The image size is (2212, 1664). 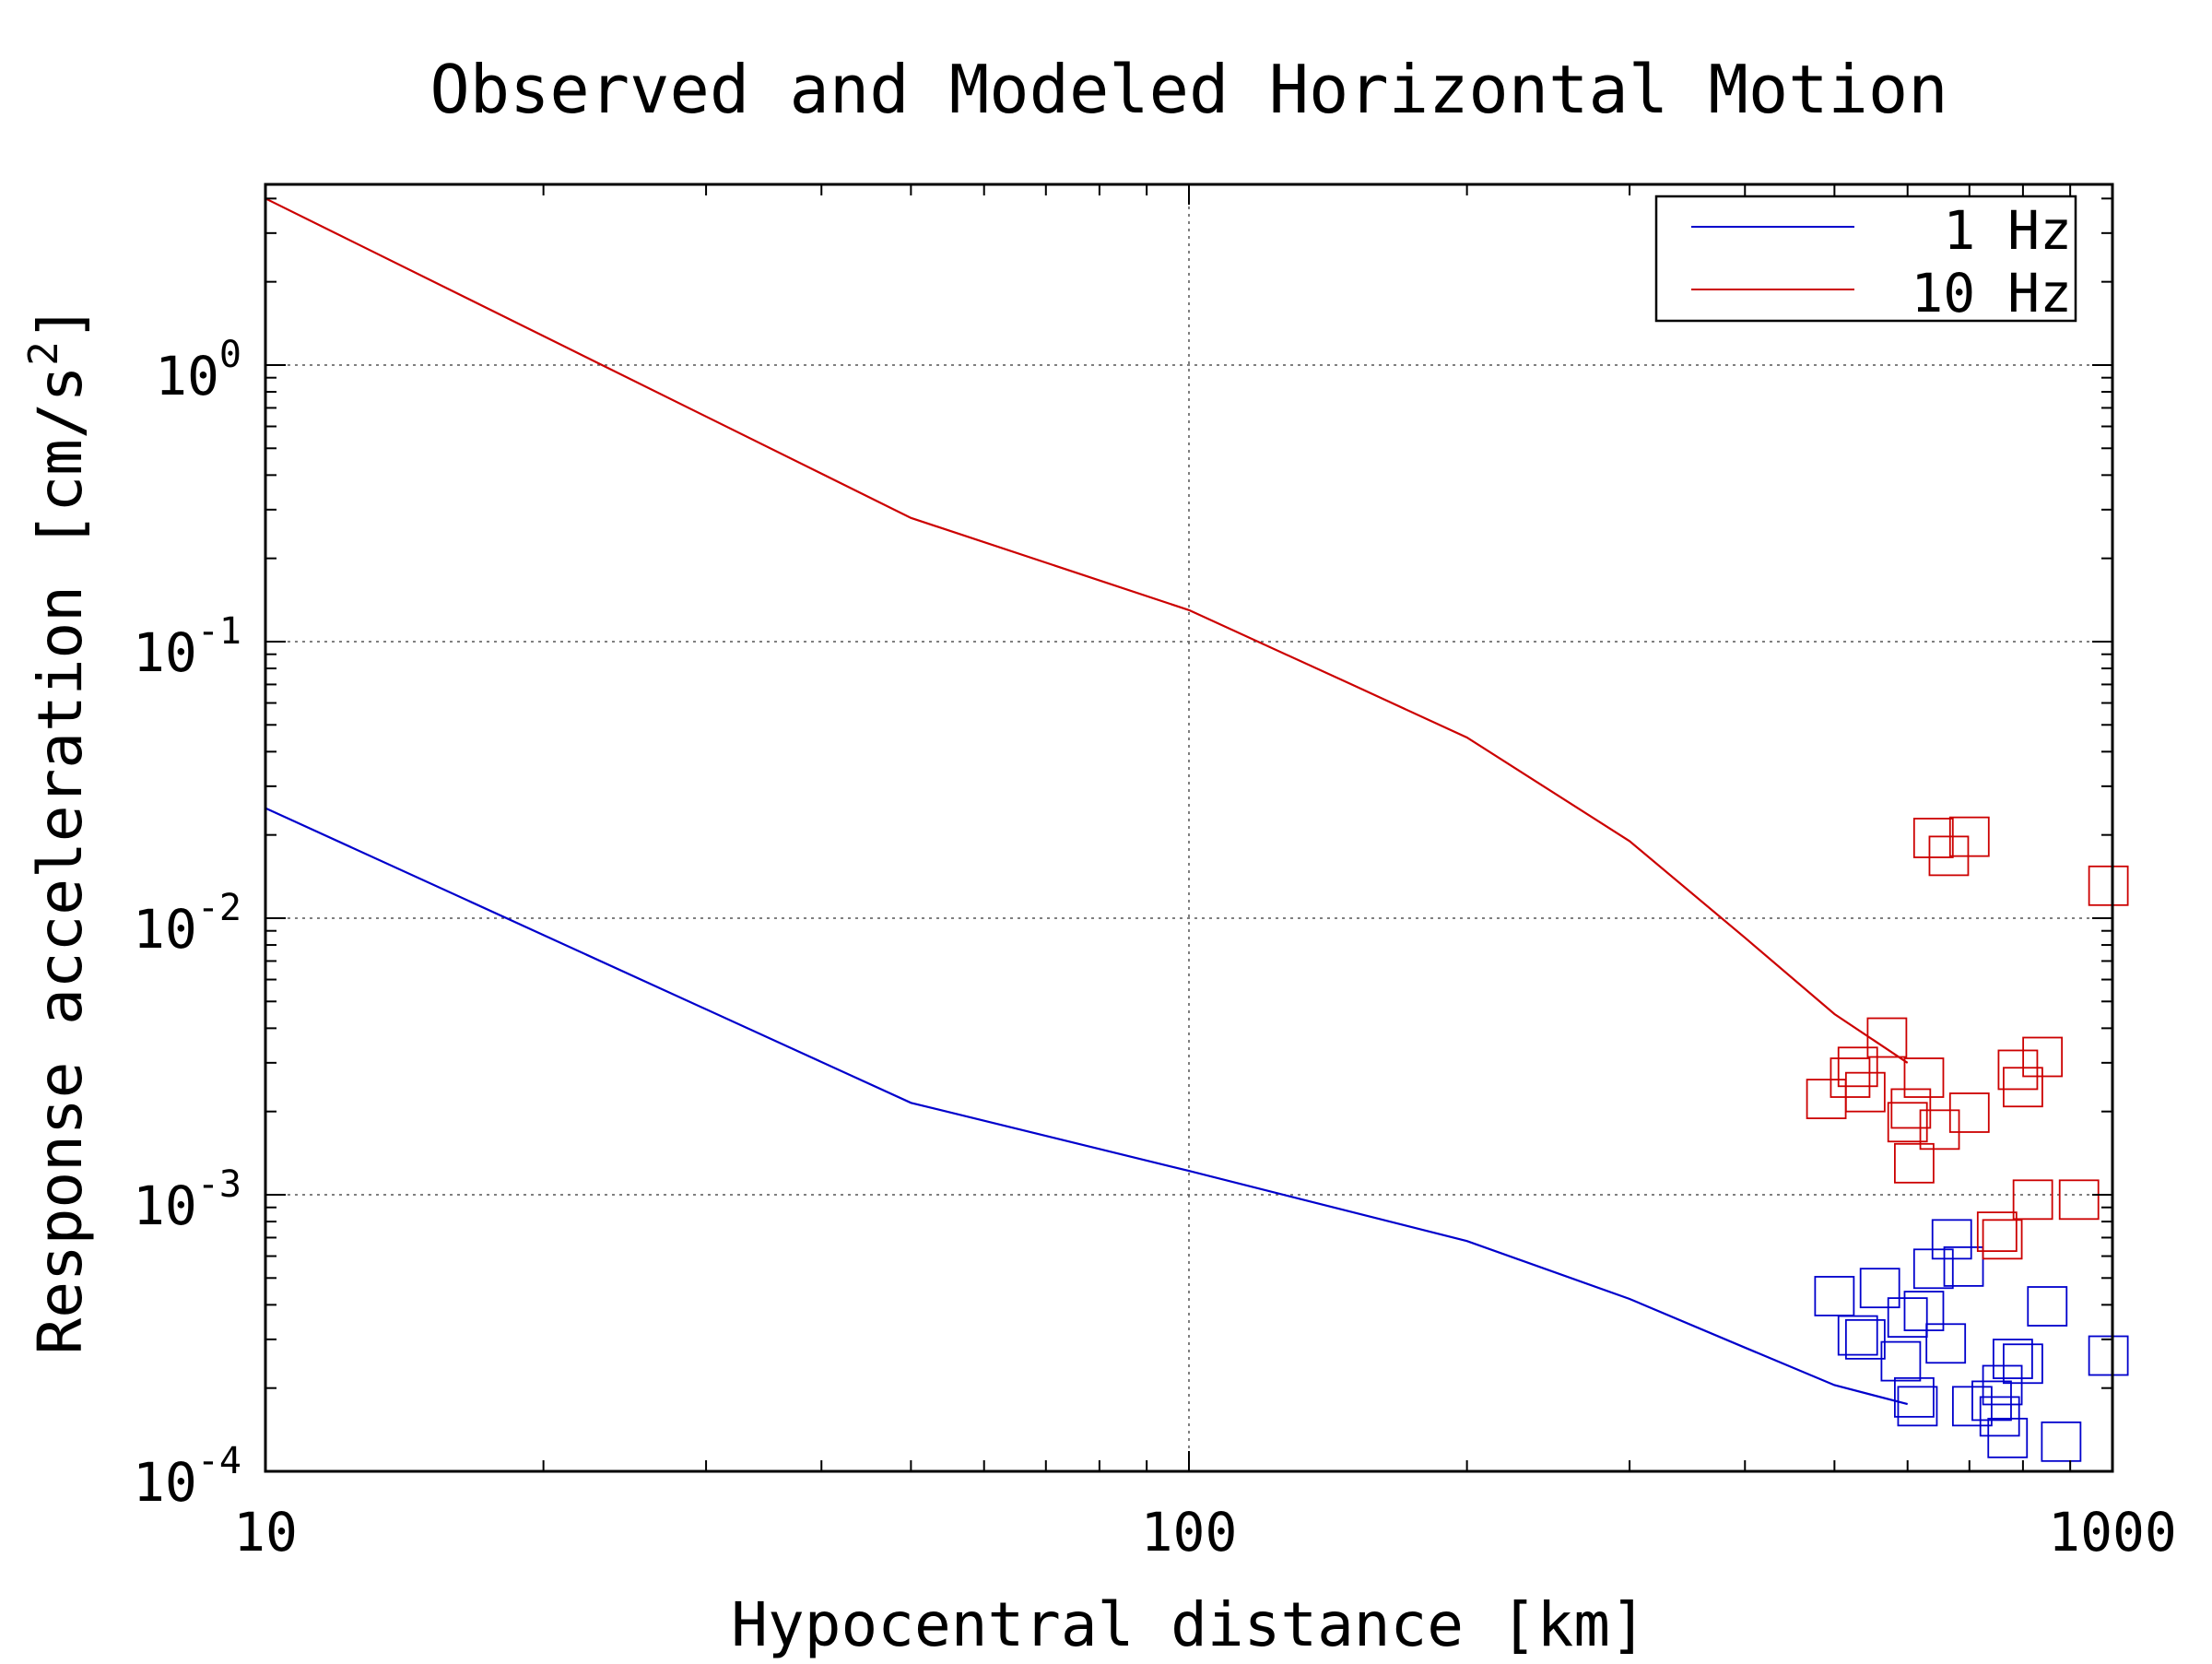 What do you see at coordinates (219, 631) in the screenshot?
I see `y-tick-exponent: -1` at bounding box center [219, 631].